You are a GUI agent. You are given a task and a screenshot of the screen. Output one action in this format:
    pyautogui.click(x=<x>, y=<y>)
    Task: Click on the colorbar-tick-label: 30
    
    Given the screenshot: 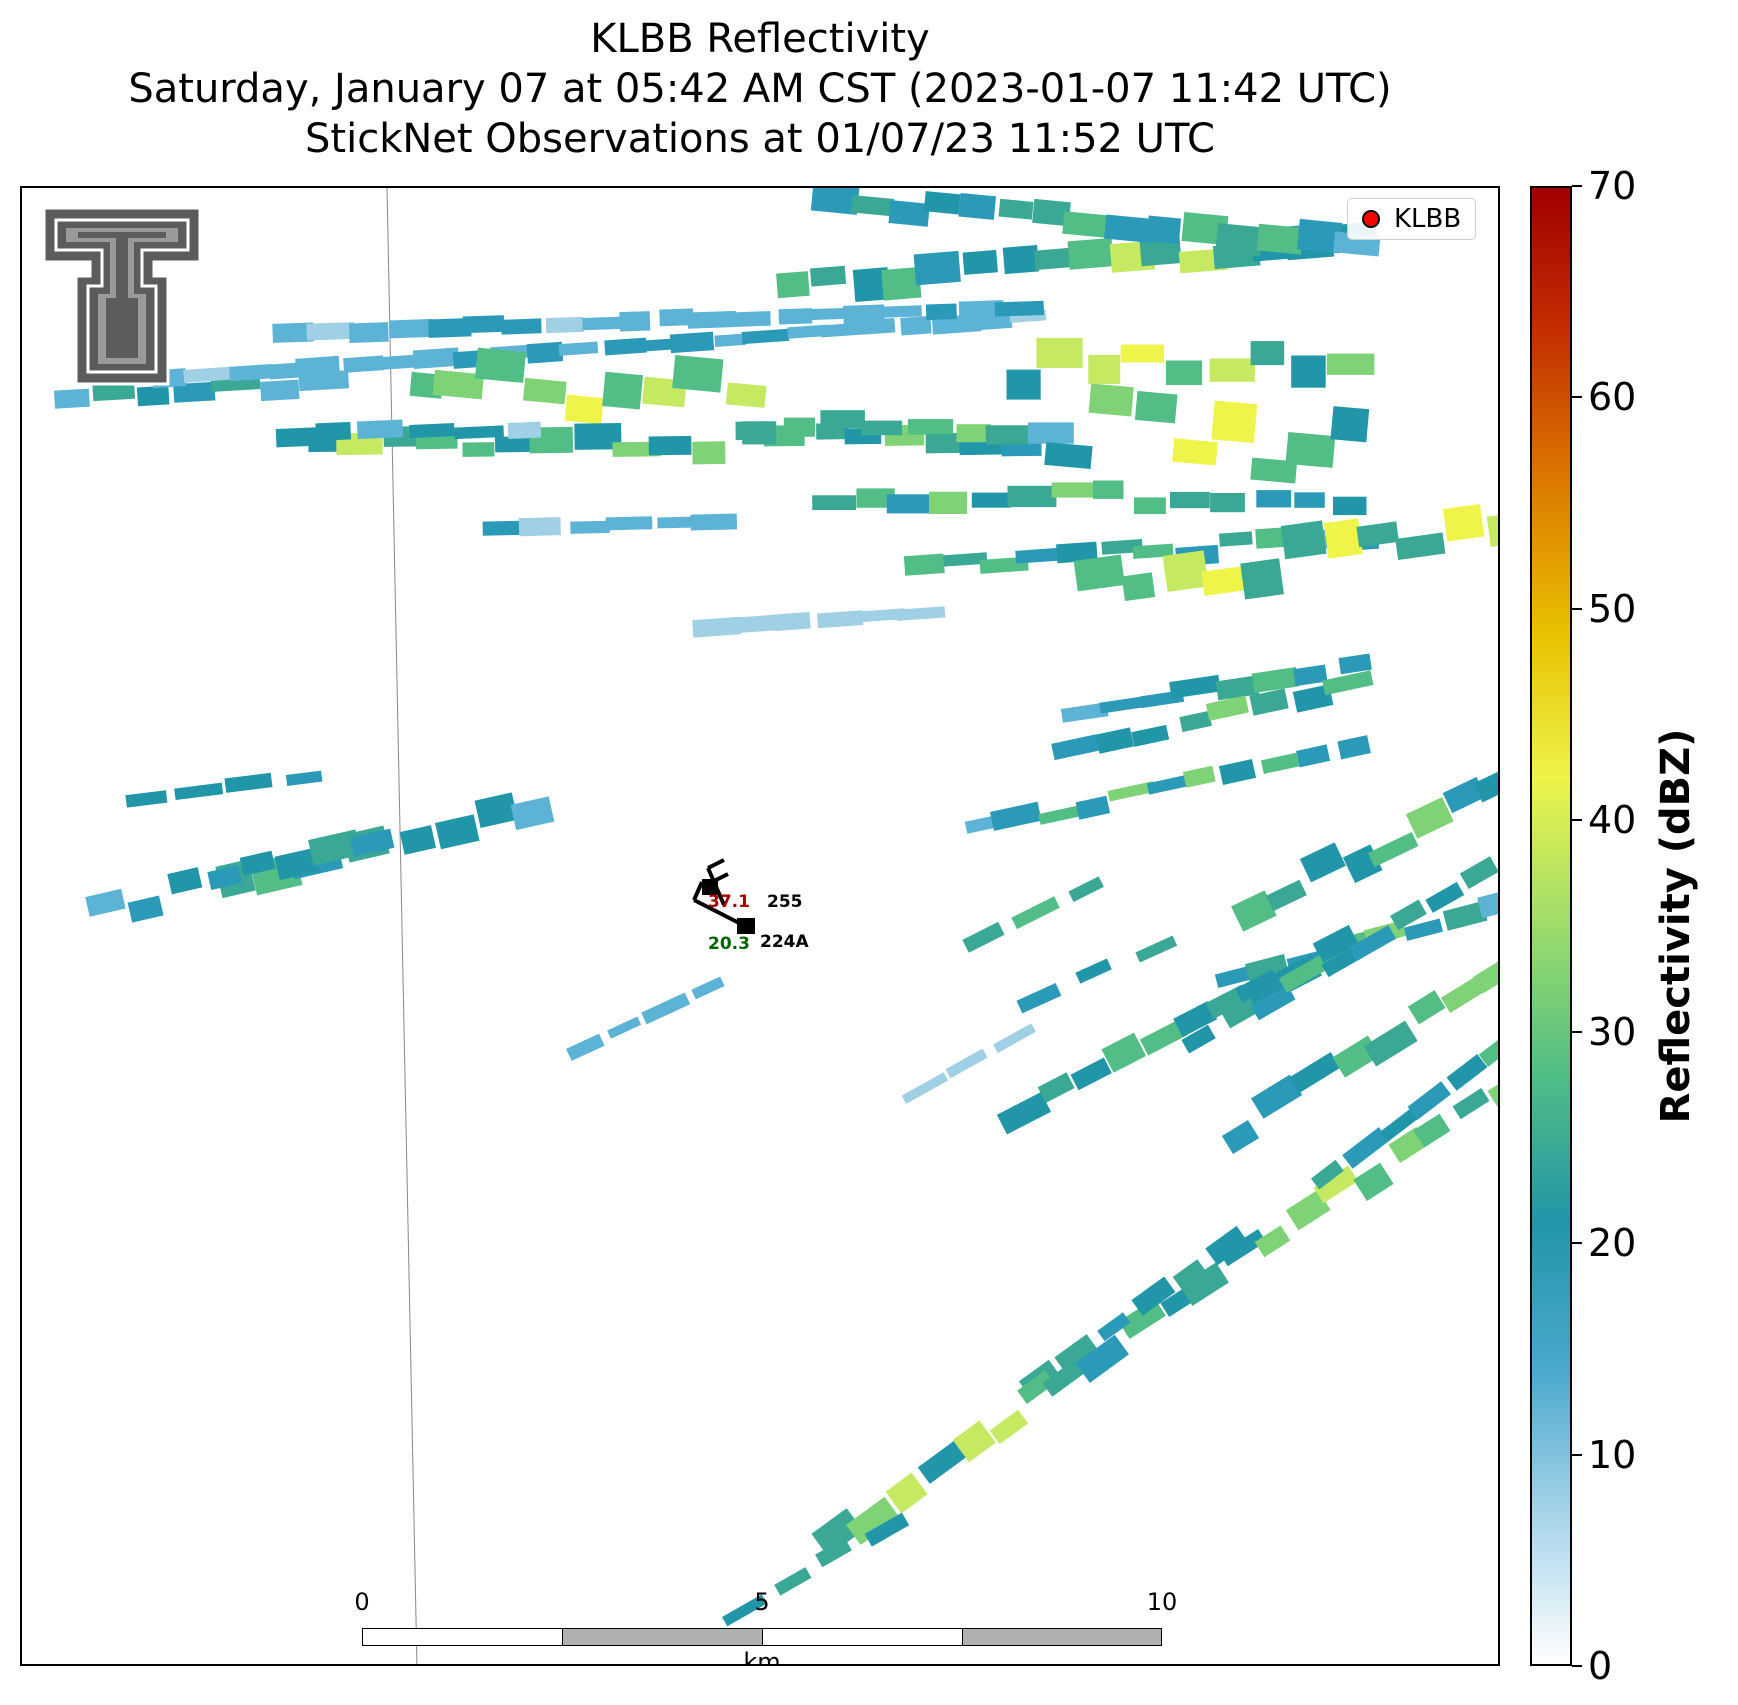 What is the action you would take?
    pyautogui.click(x=1612, y=1031)
    